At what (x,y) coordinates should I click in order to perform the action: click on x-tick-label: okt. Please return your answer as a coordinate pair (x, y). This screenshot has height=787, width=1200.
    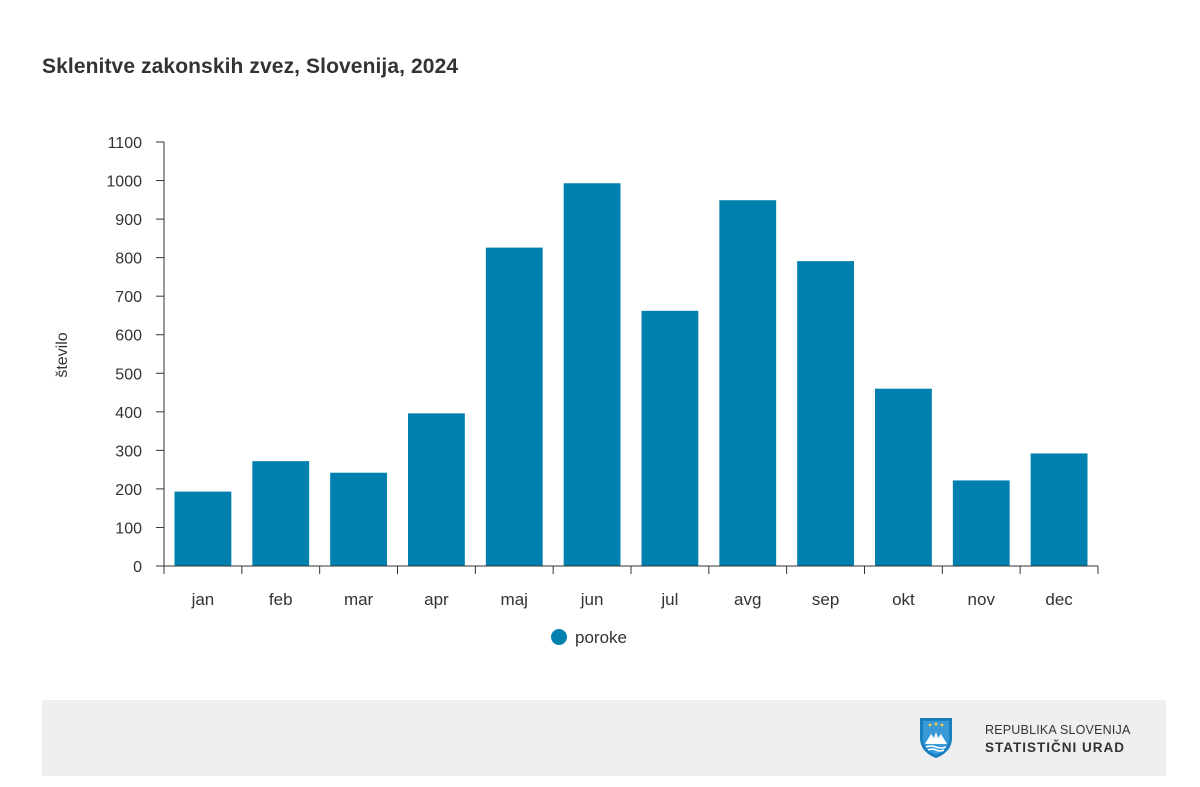
    Looking at the image, I should click on (903, 599).